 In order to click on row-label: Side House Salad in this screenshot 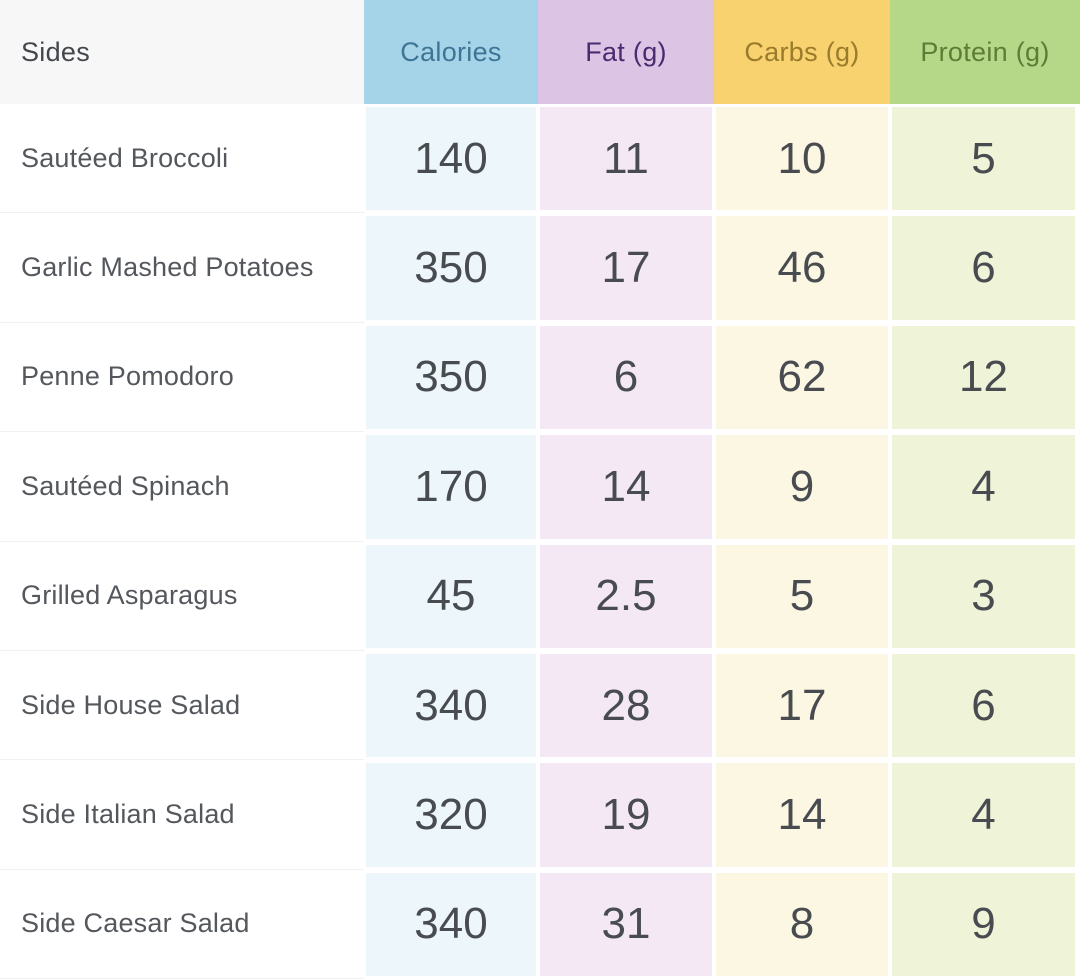, I will do `click(182, 705)`.